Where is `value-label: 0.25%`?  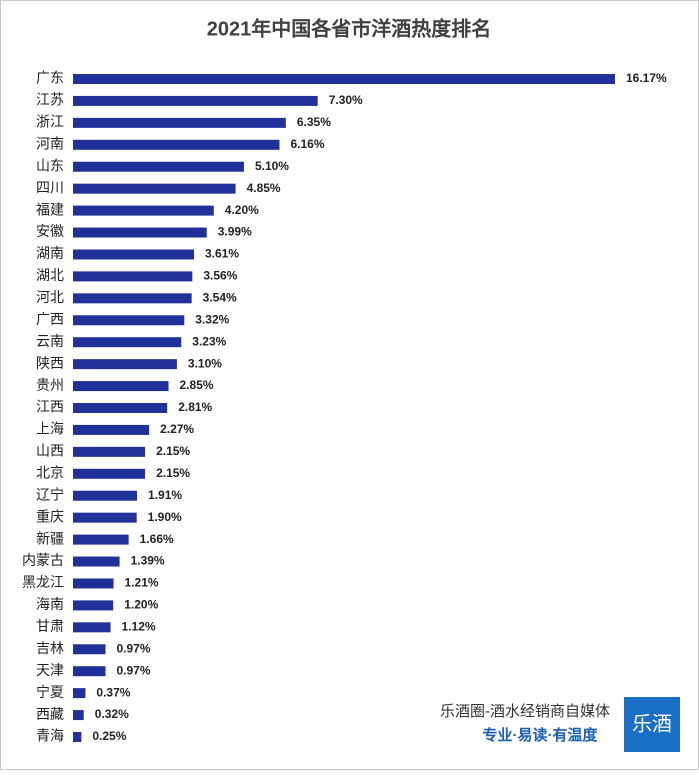
value-label: 0.25% is located at coordinates (109, 736).